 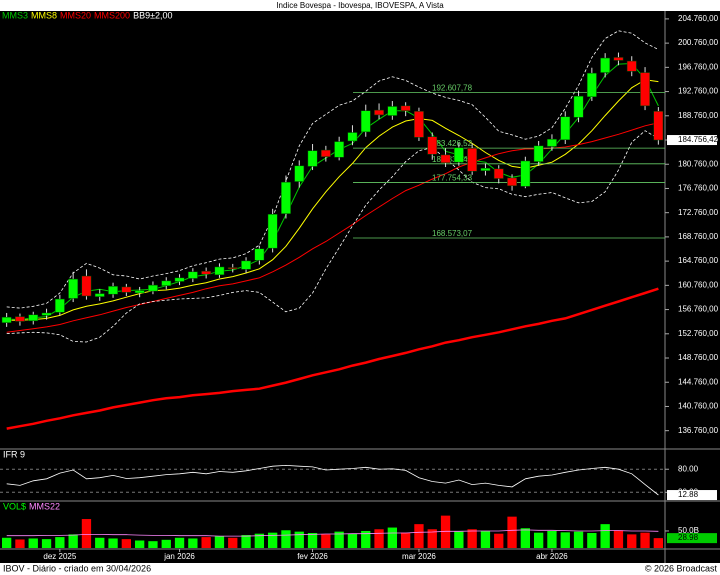 I want to click on legend-entry: MMS22, so click(x=44, y=506).